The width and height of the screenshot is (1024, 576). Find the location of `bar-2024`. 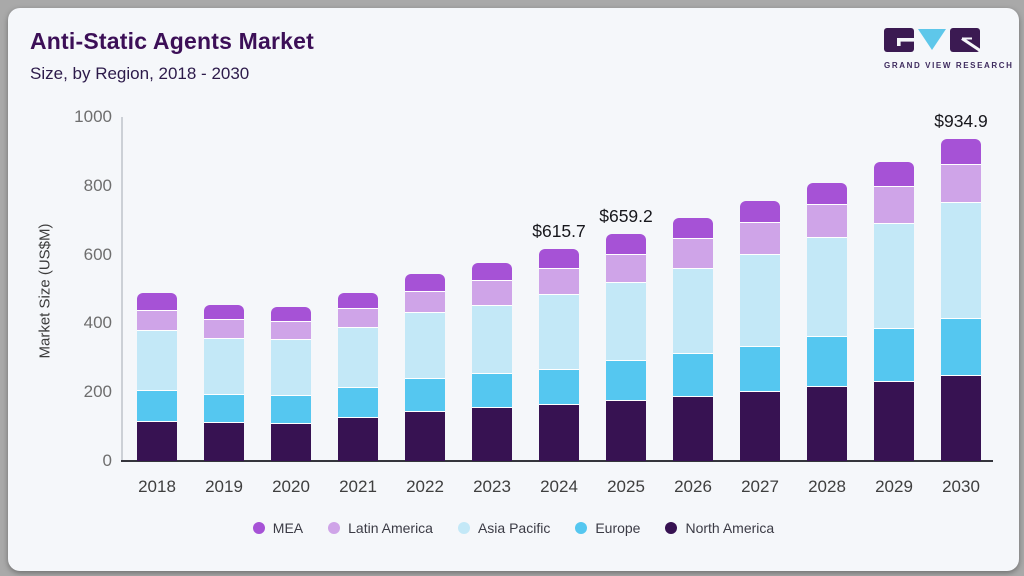

bar-2024 is located at coordinates (559, 355).